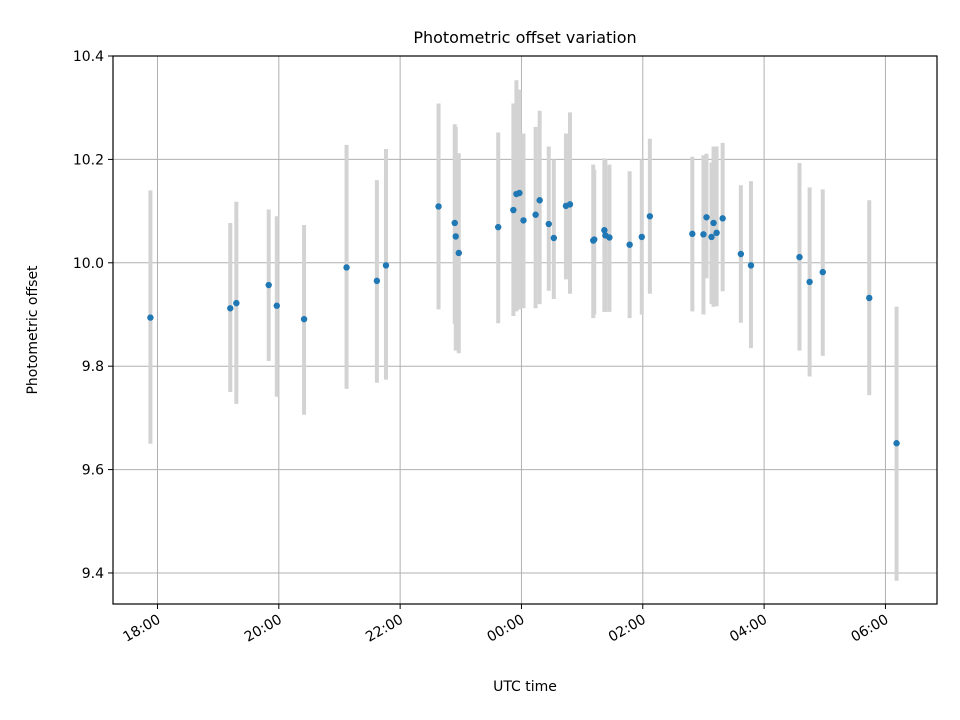 Image resolution: width=960 pixels, height=720 pixels. I want to click on y-tick-label: 10.2, so click(88, 160).